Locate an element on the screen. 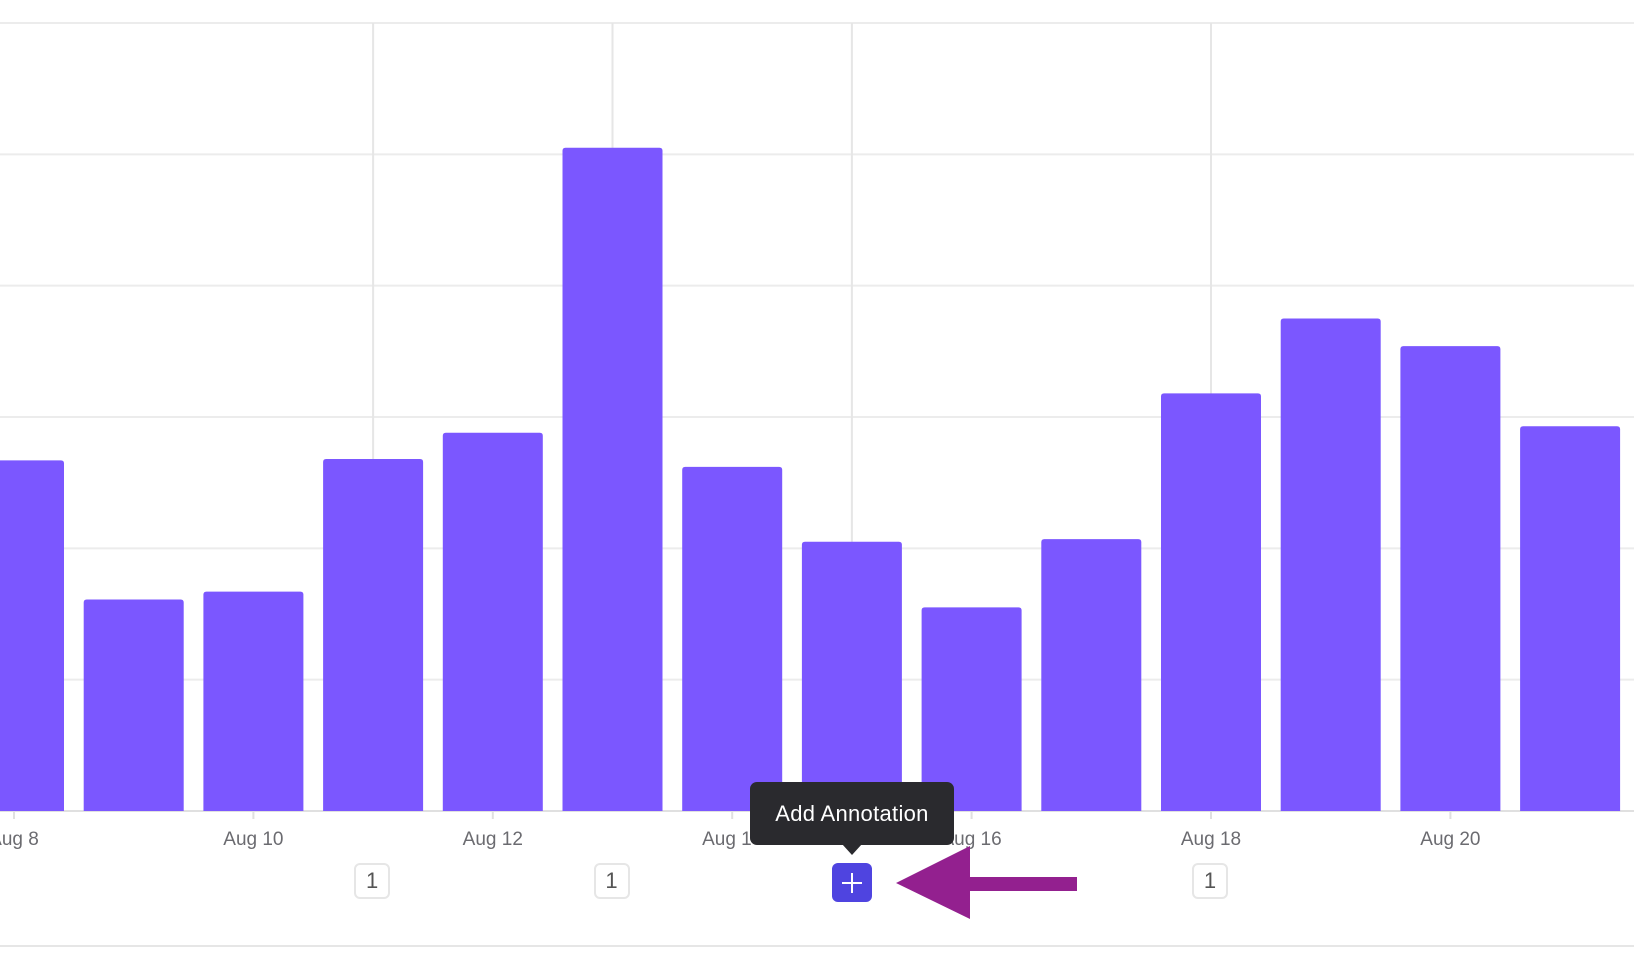  plus-icon is located at coordinates (852, 882).